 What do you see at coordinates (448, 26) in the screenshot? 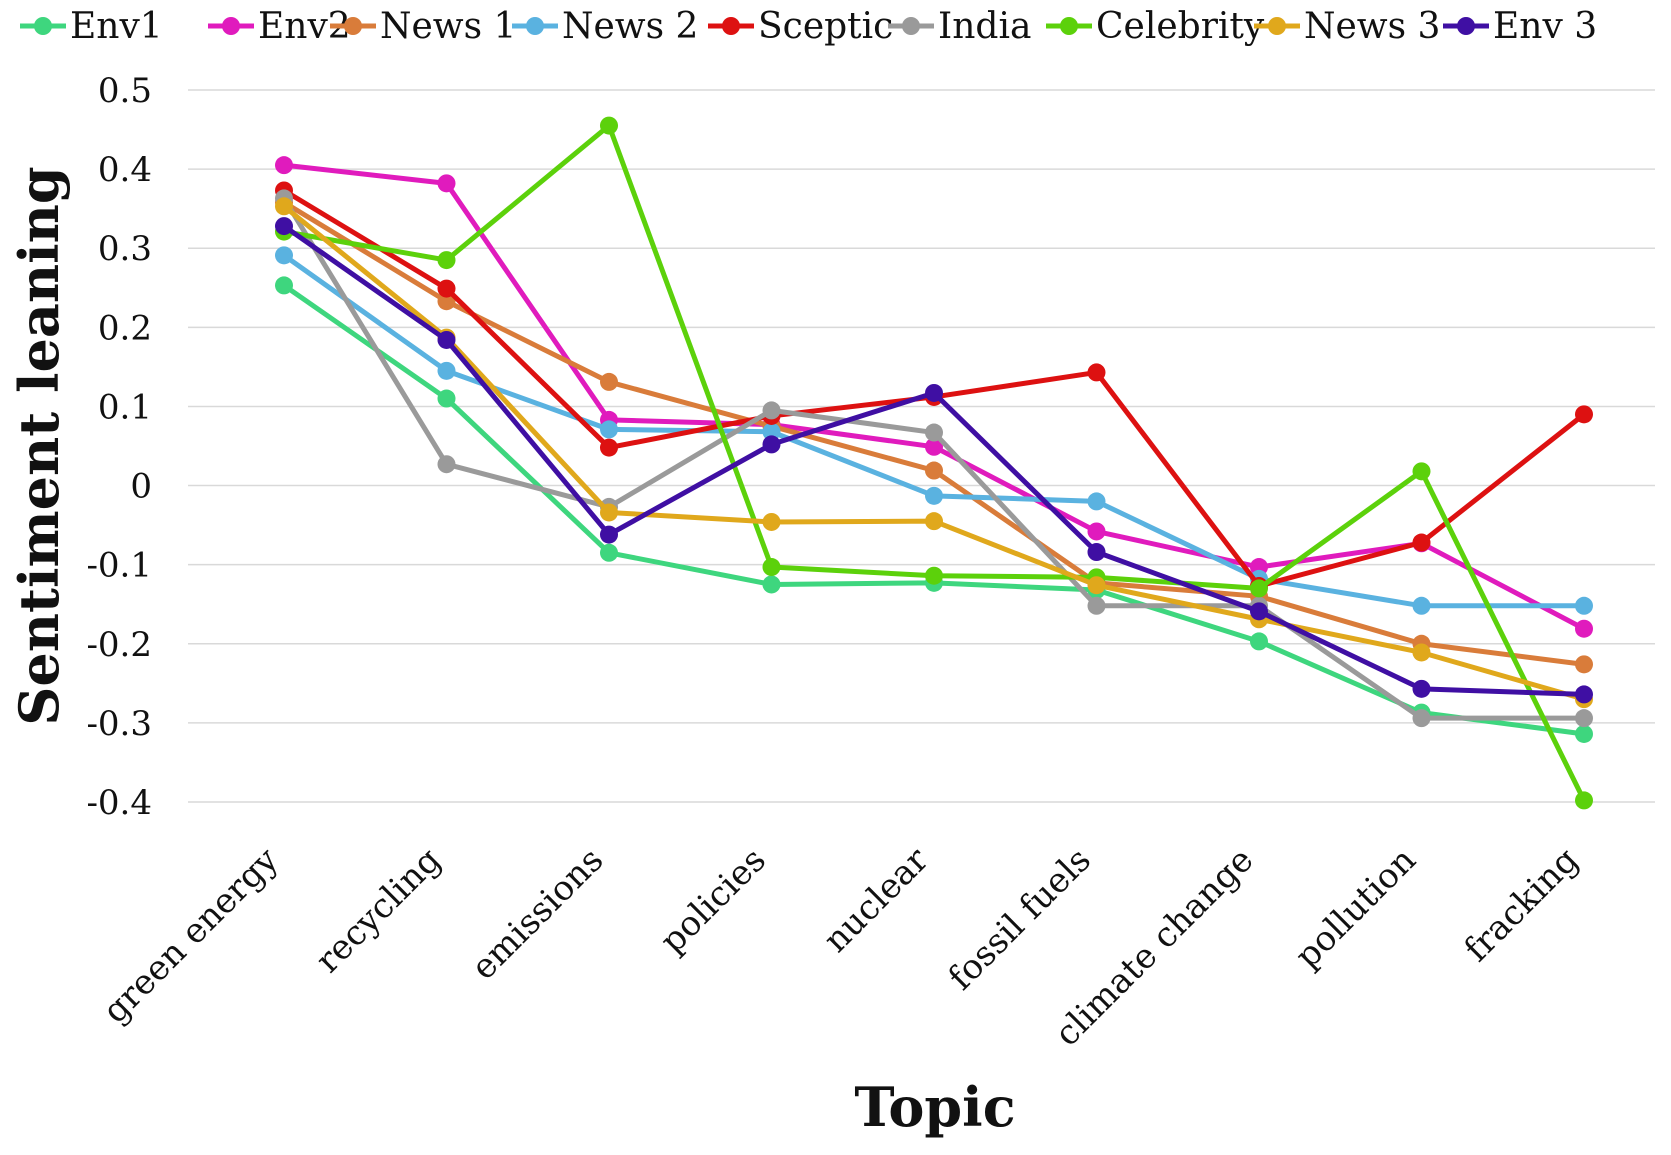
I see `legend-label: News 1` at bounding box center [448, 26].